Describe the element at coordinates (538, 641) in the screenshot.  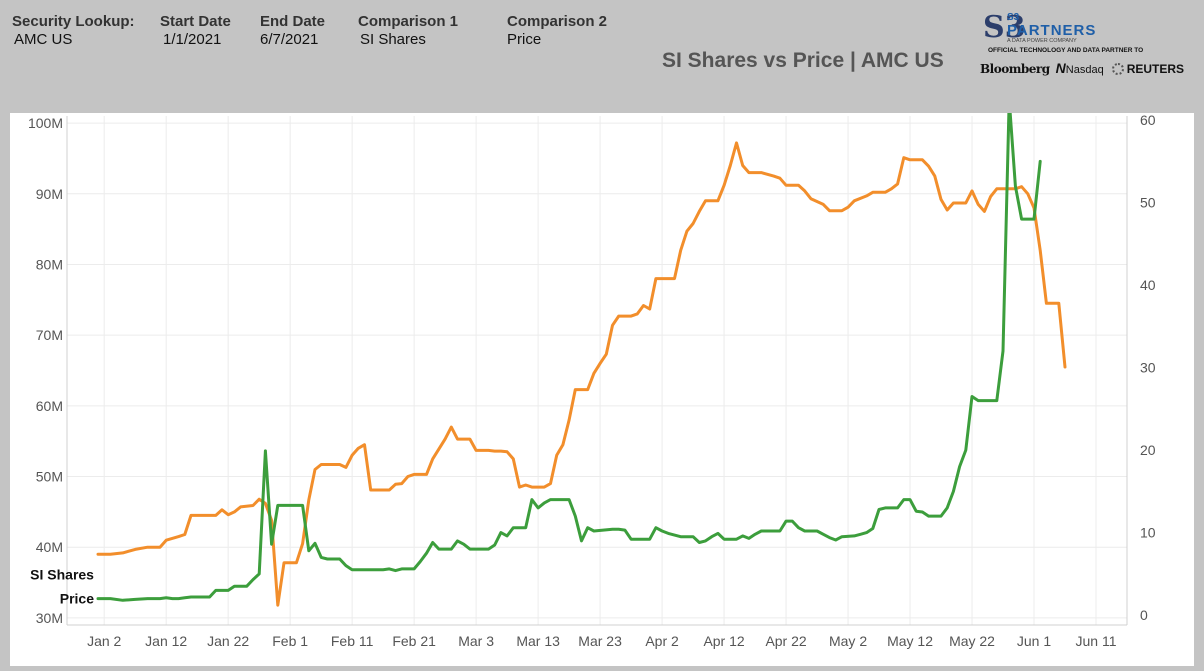
I see `x-axis-tick-label: Mar 13` at that location.